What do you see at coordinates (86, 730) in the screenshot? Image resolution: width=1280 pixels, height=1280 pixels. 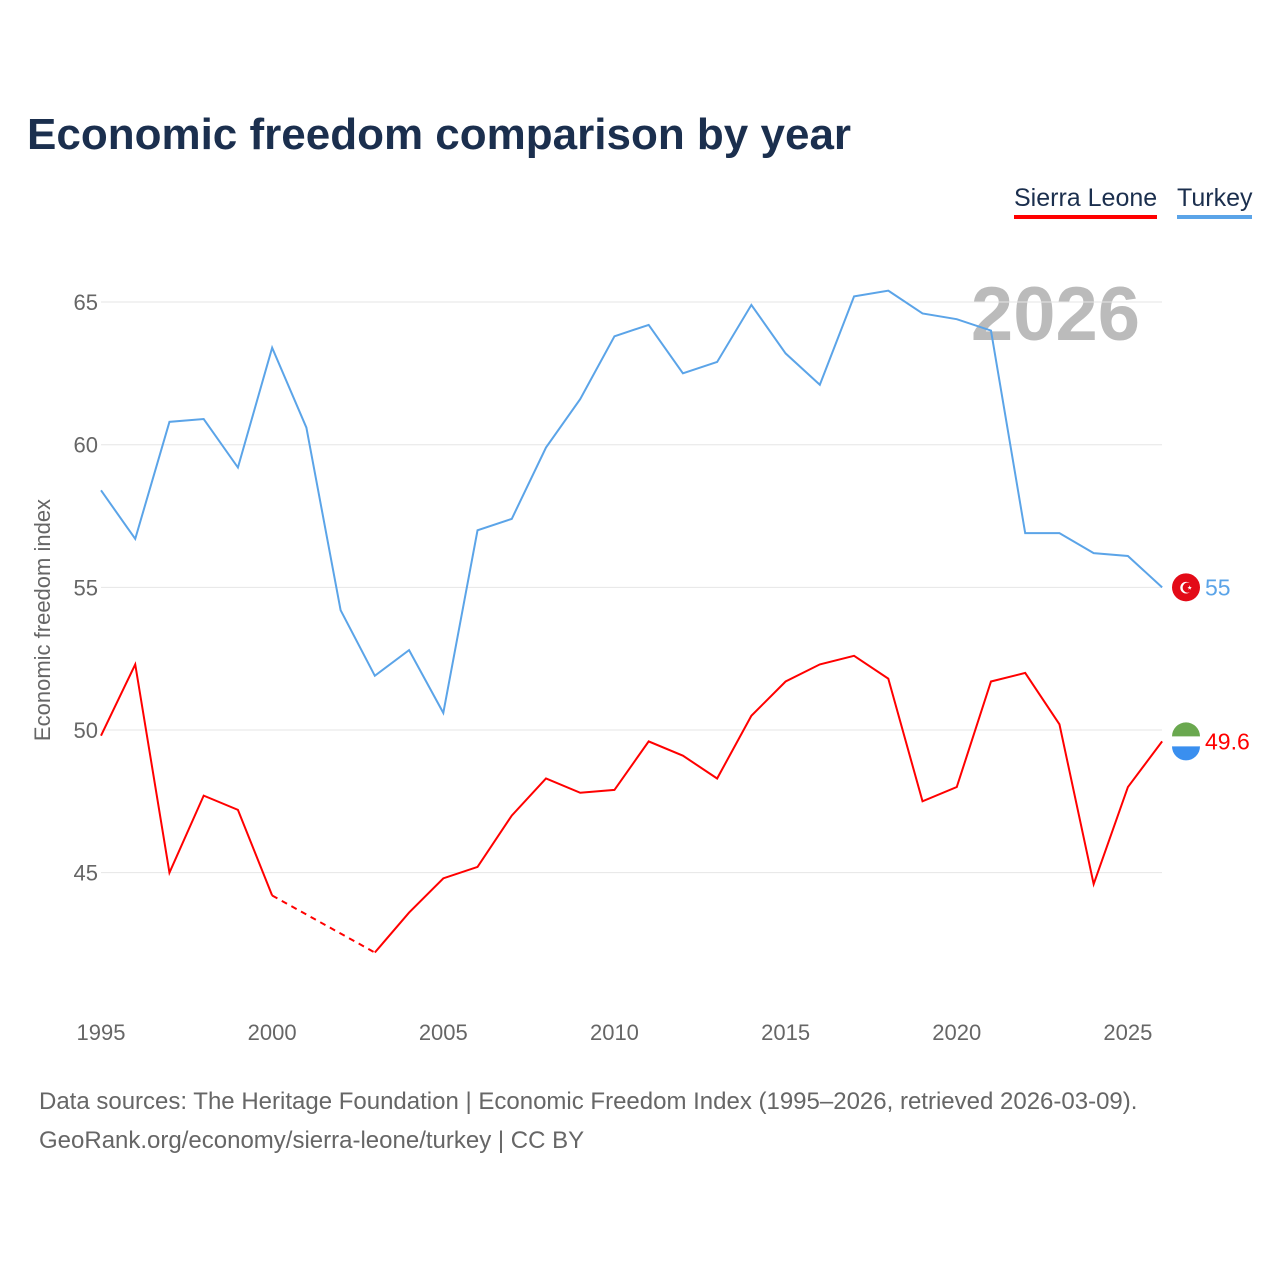 I see `y-tick-label: 50` at bounding box center [86, 730].